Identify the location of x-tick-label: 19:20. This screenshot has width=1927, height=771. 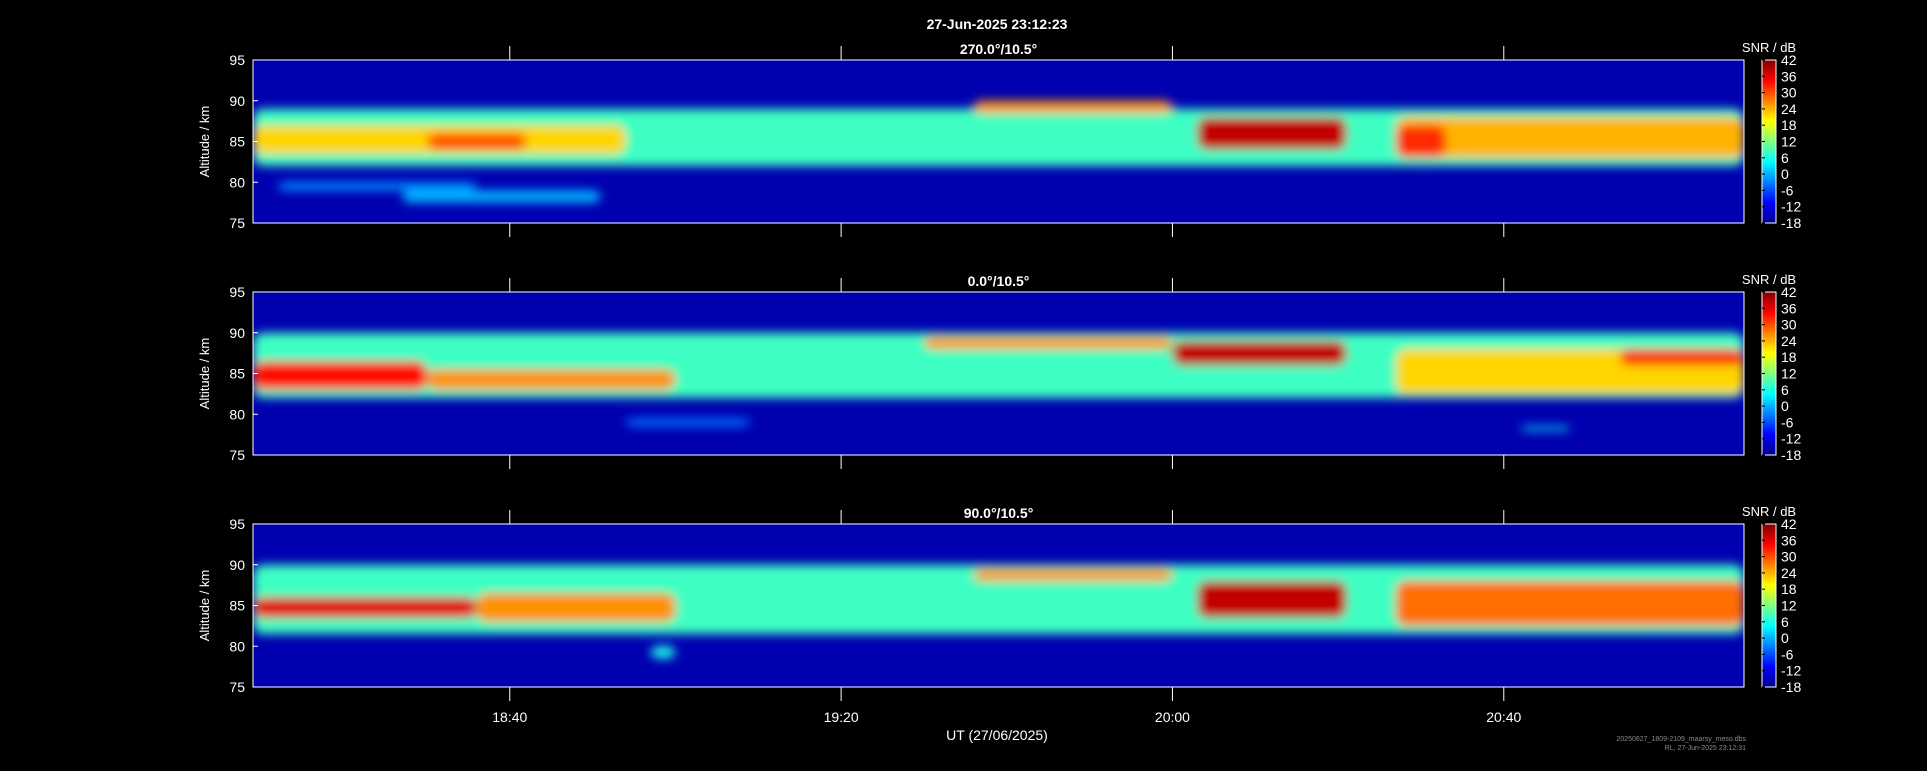
(841, 717).